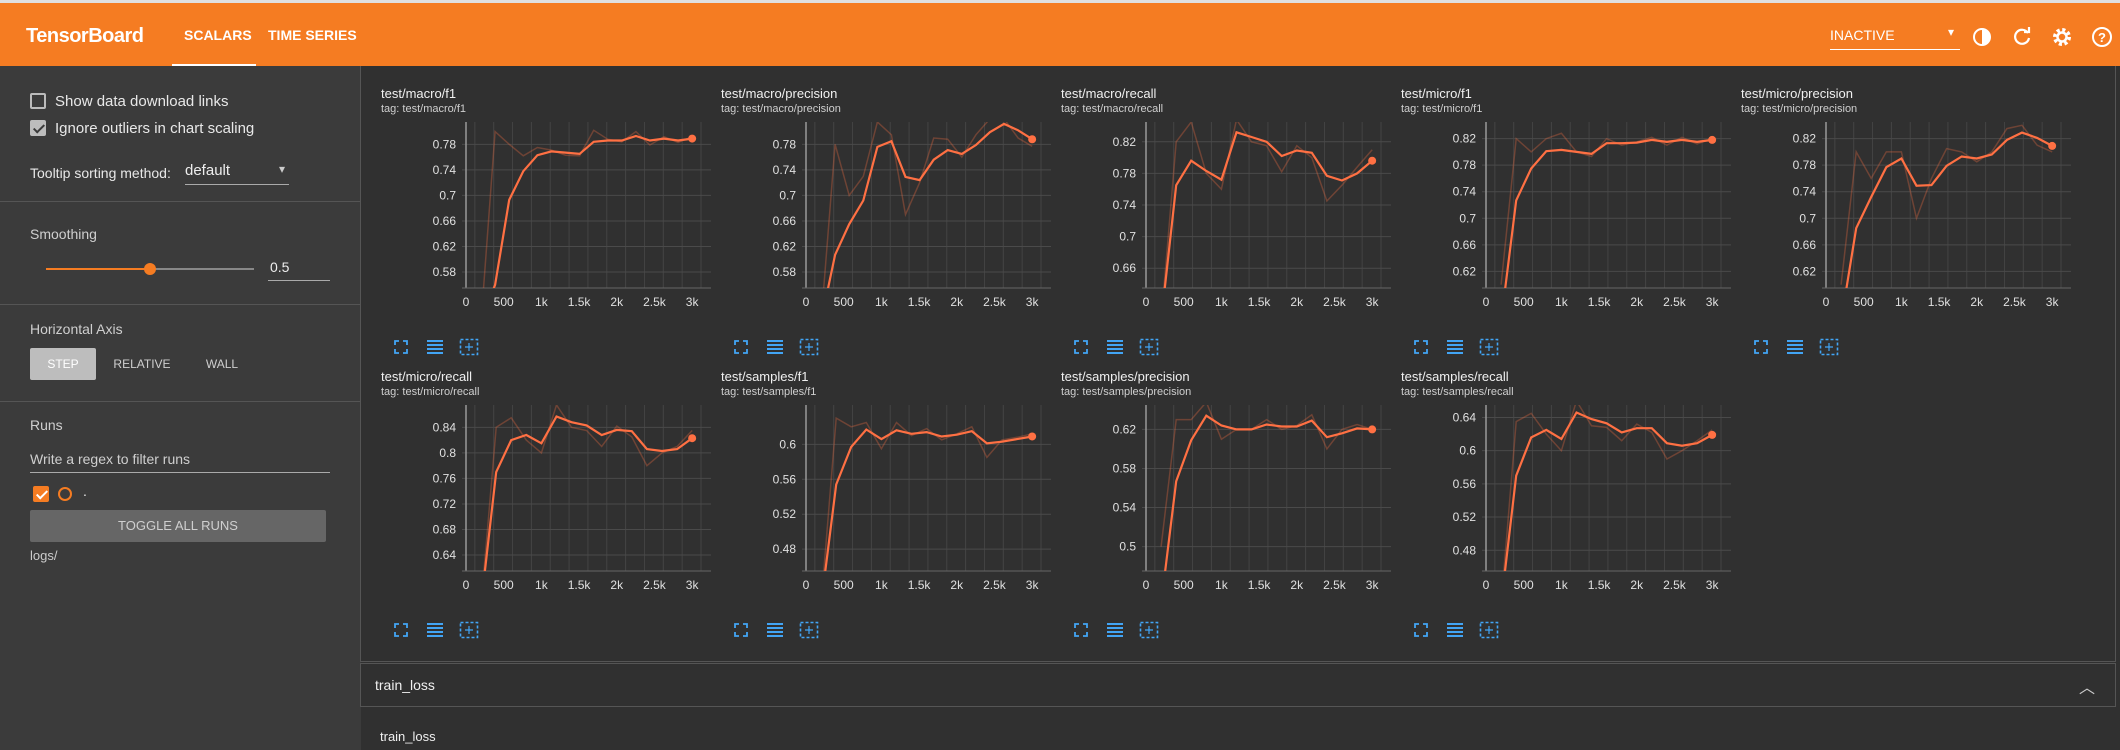 This screenshot has width=2120, height=750. Describe the element at coordinates (299, 268) in the screenshot. I see `smoothing-input: 0.5` at that location.